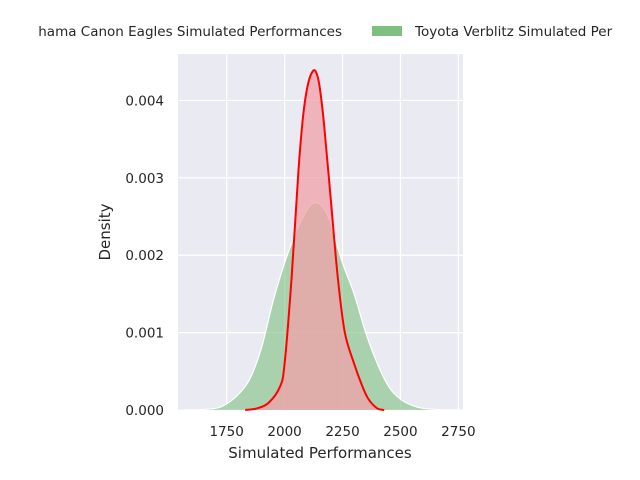  Describe the element at coordinates (144, 101) in the screenshot. I see `y-tick-label: 0.004` at that location.